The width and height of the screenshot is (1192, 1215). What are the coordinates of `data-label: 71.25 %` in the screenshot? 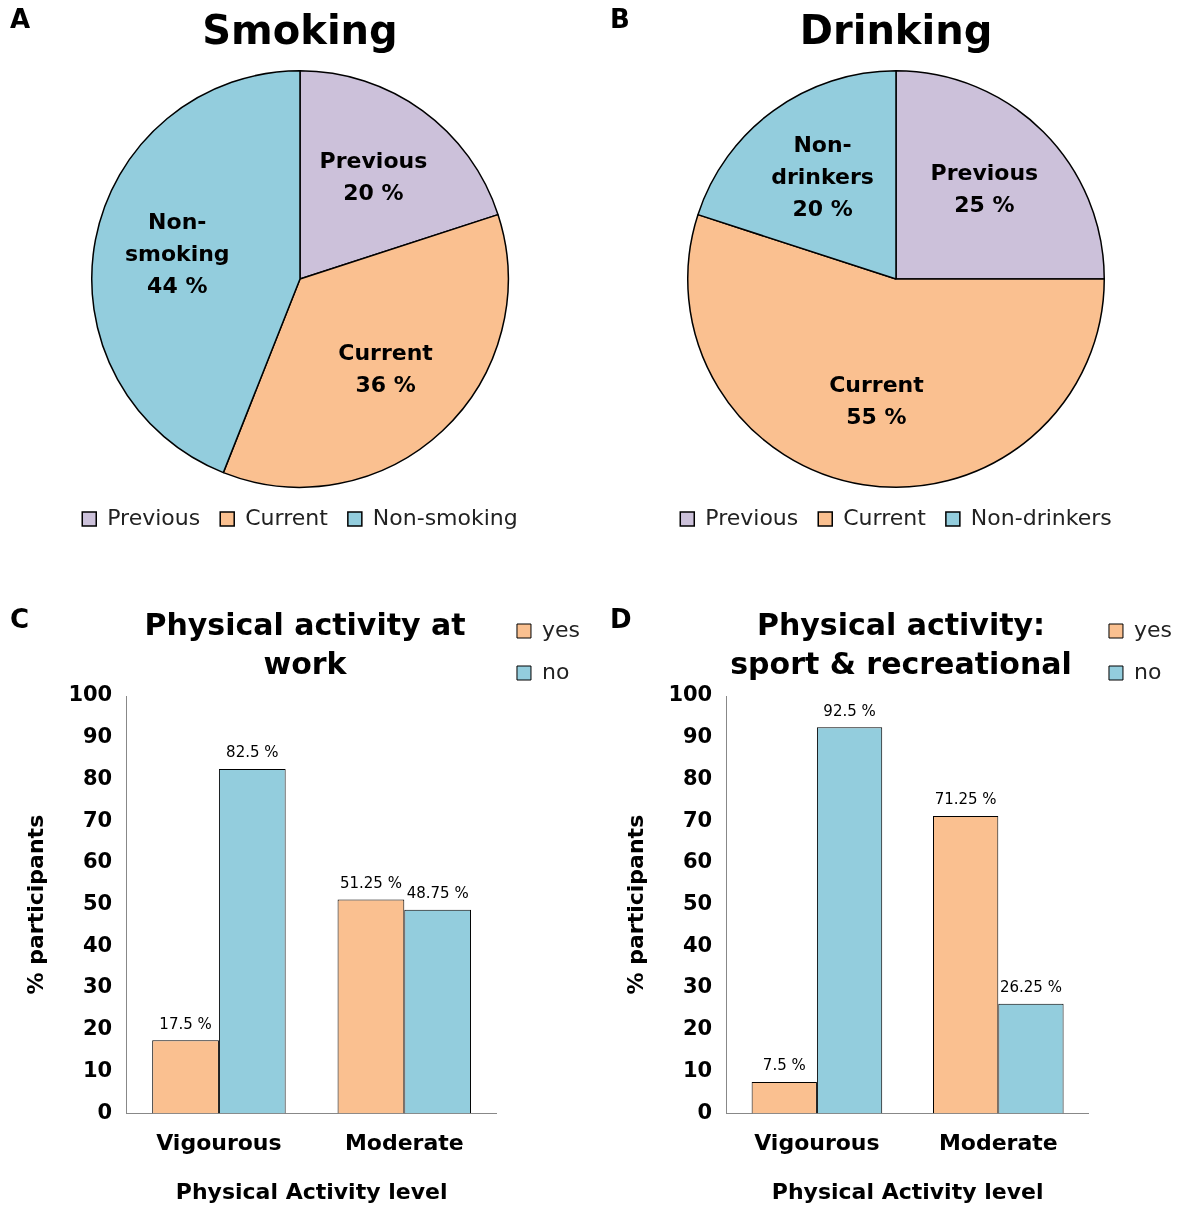 It's located at (965, 799).